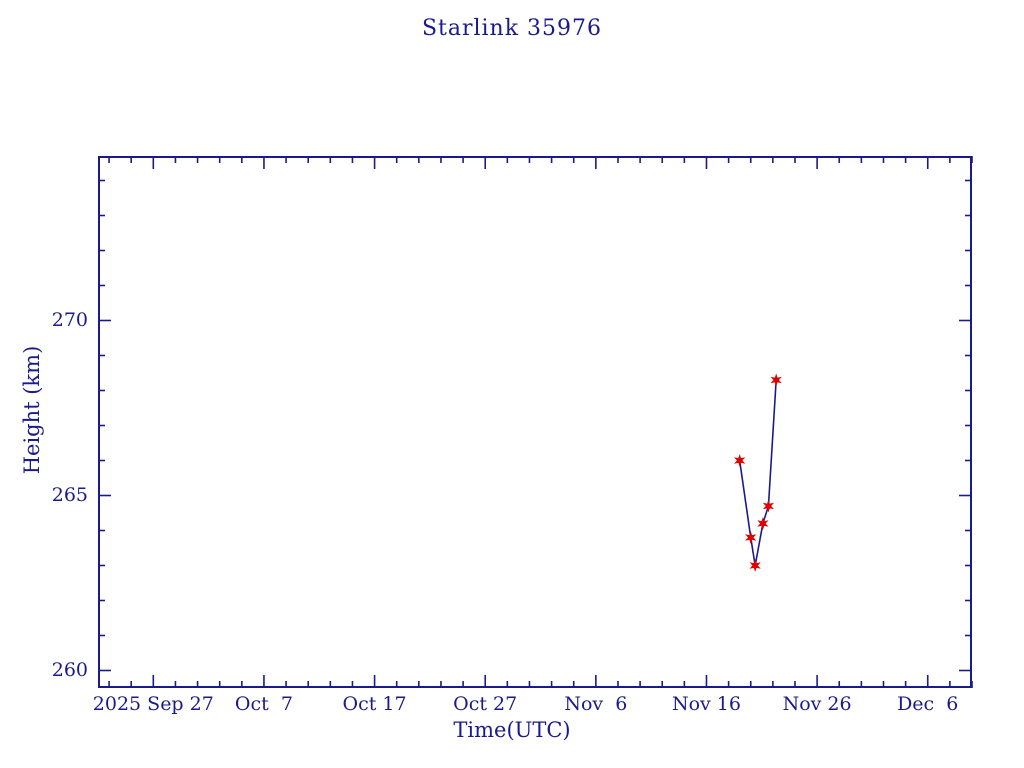 Image resolution: width=1024 pixels, height=768 pixels. I want to click on x-tick-label: Dec 6, so click(928, 704).